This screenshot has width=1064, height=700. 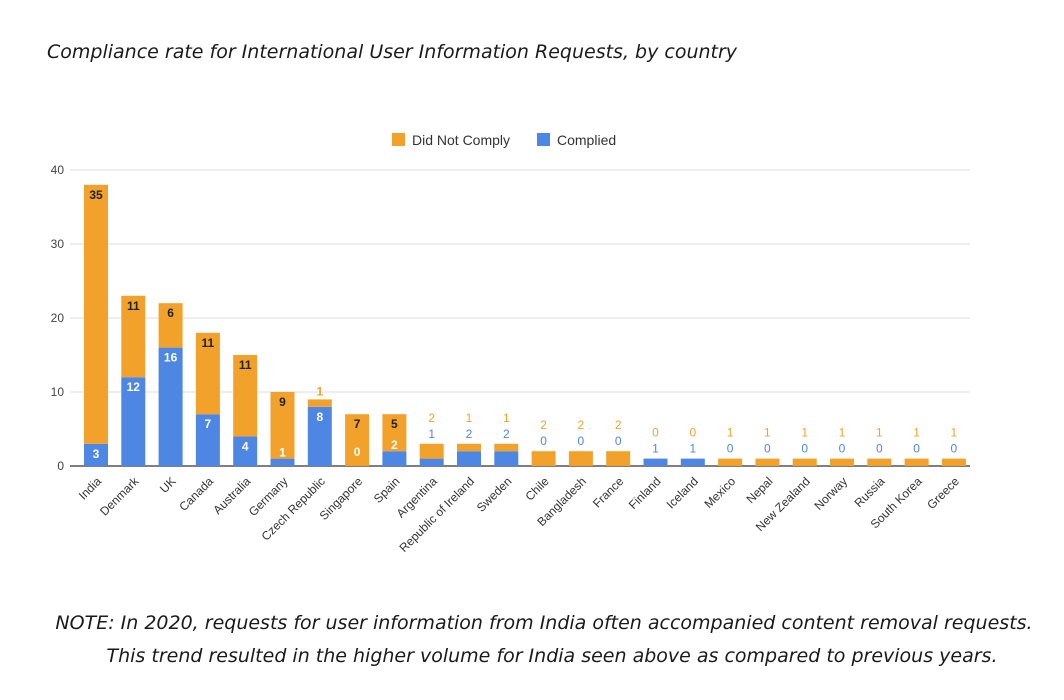 What do you see at coordinates (586, 140) in the screenshot?
I see `legend-label-complied: Complied` at bounding box center [586, 140].